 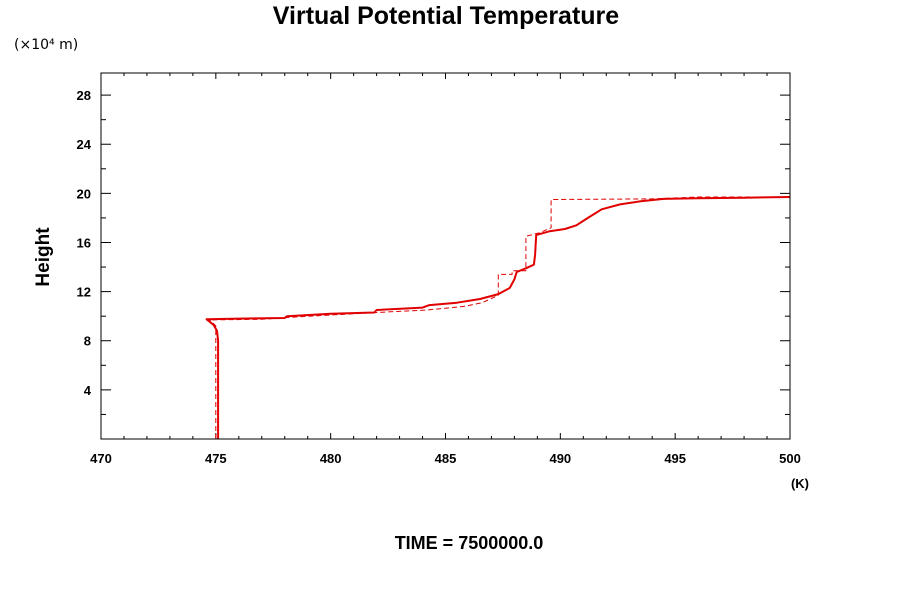 What do you see at coordinates (446, 16) in the screenshot?
I see `chart-title: Virtual Potential Temperature` at bounding box center [446, 16].